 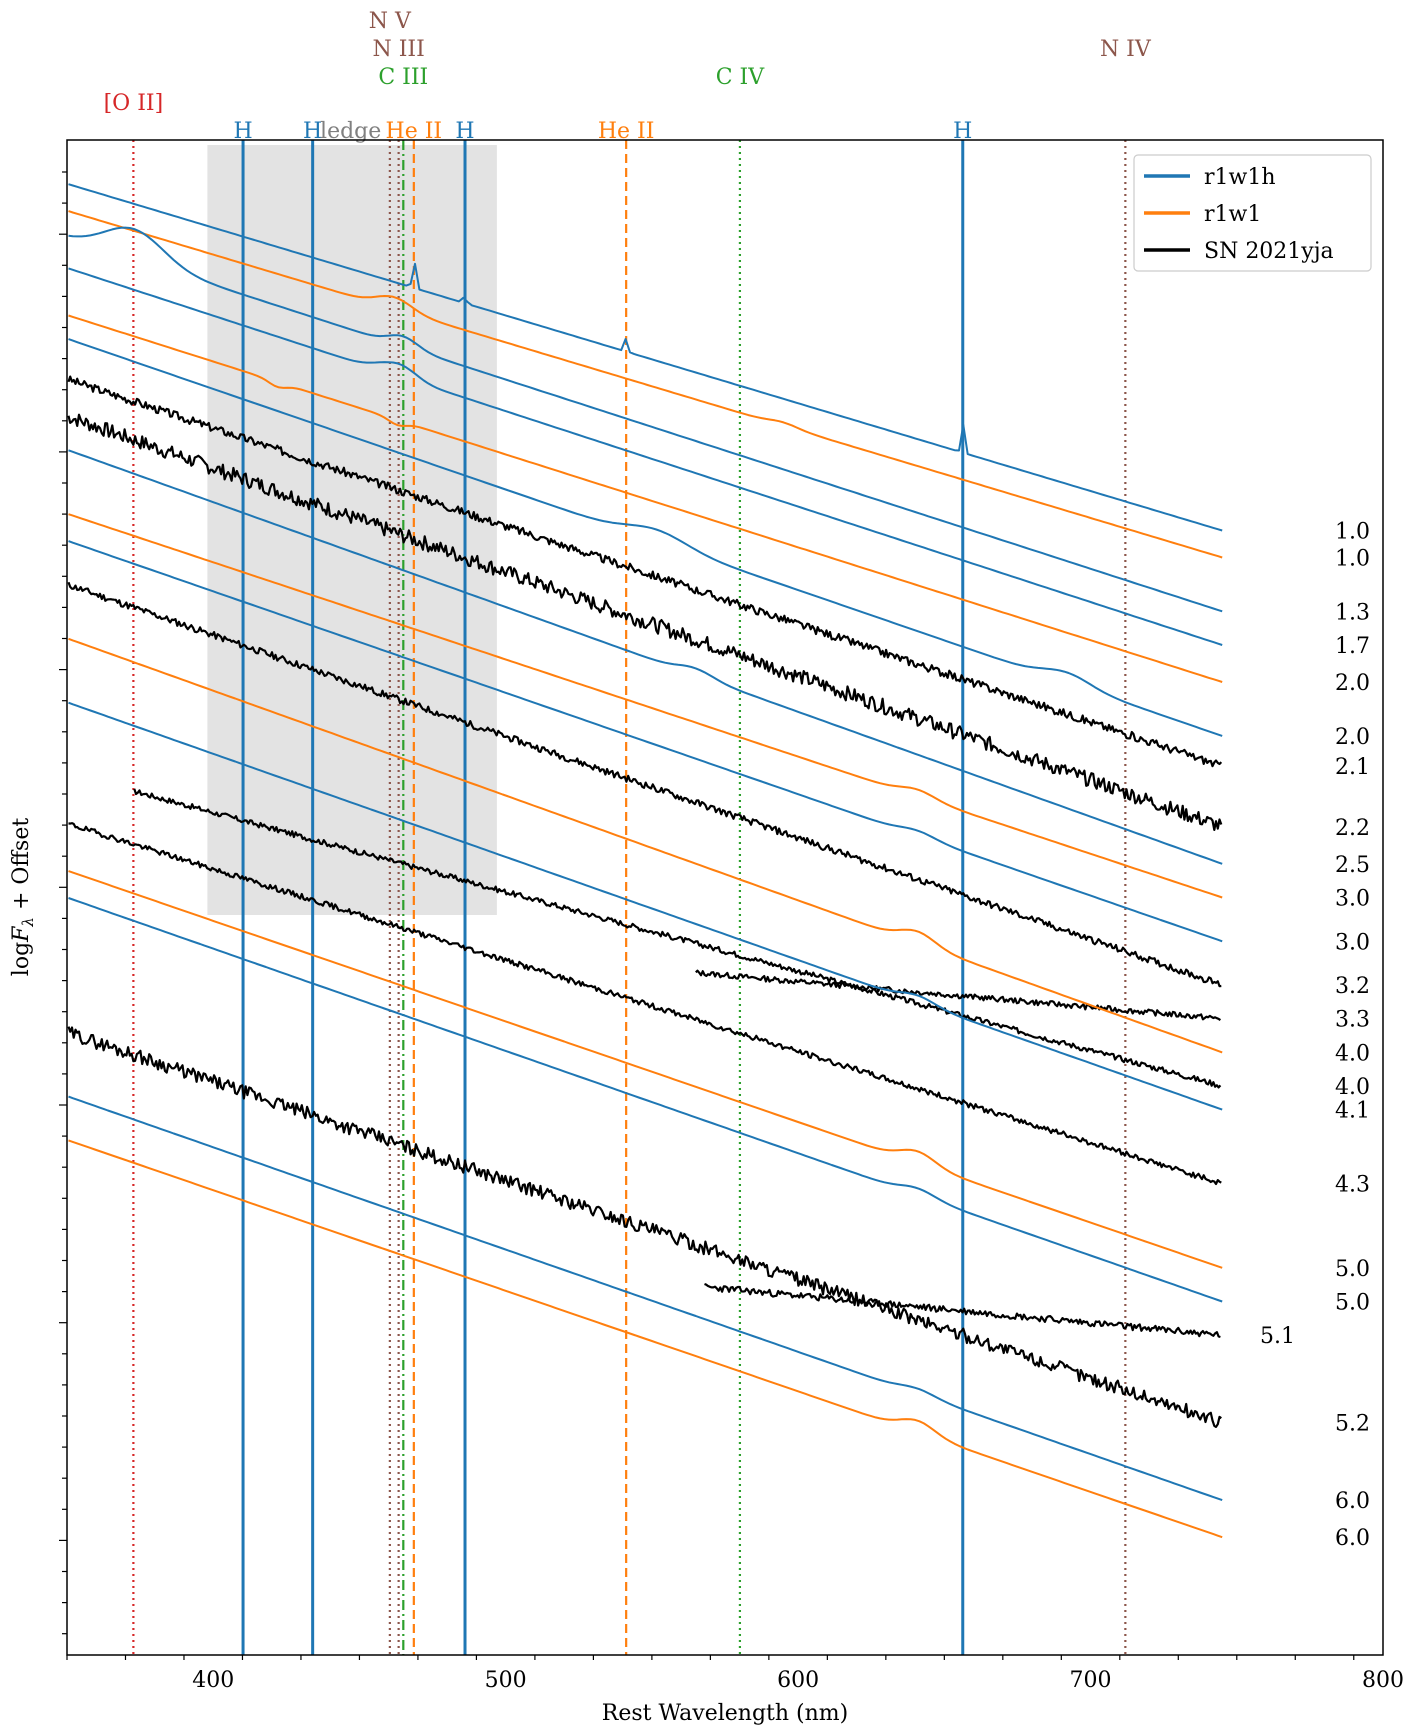 I want to click on x-tick-label: 800, so click(x=1383, y=1680).